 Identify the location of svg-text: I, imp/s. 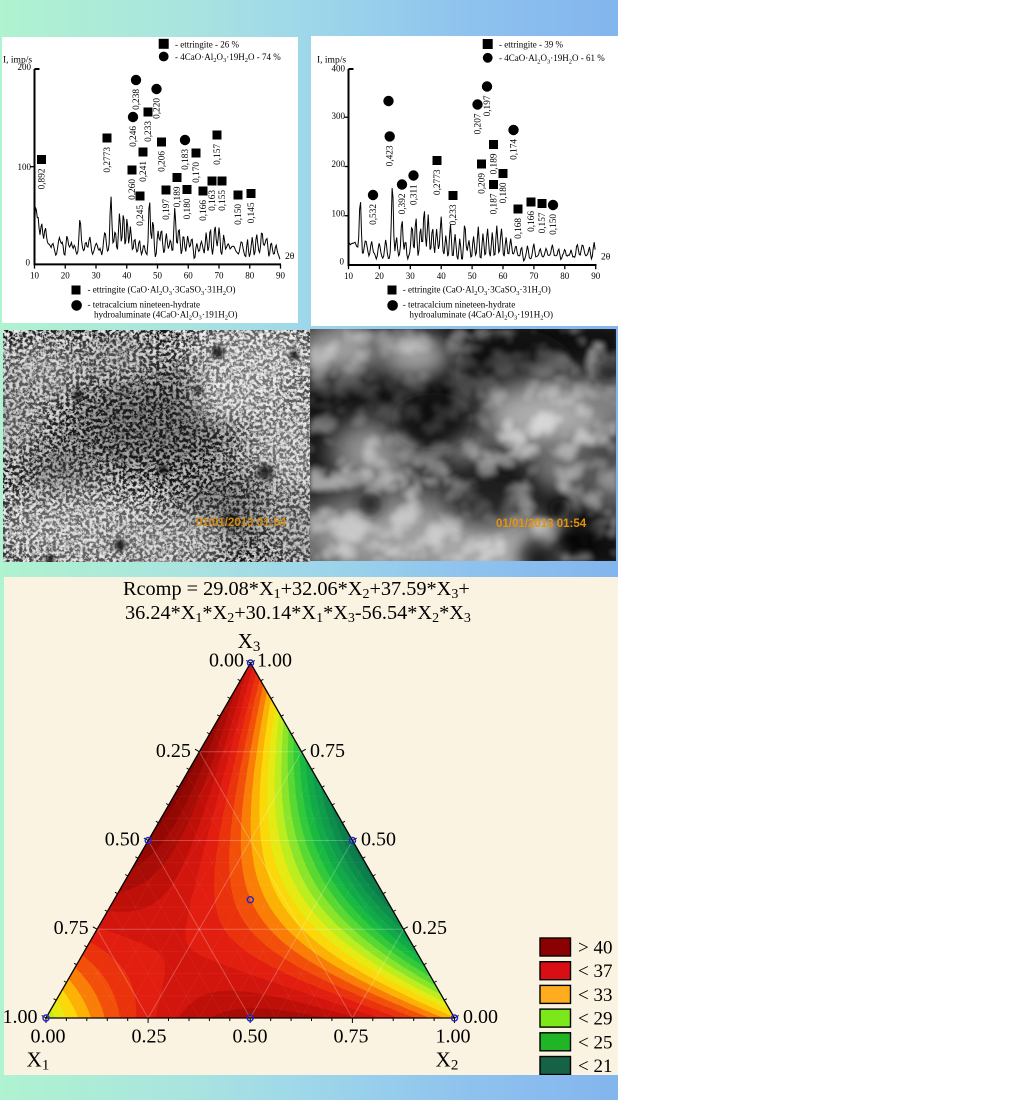
(331, 61).